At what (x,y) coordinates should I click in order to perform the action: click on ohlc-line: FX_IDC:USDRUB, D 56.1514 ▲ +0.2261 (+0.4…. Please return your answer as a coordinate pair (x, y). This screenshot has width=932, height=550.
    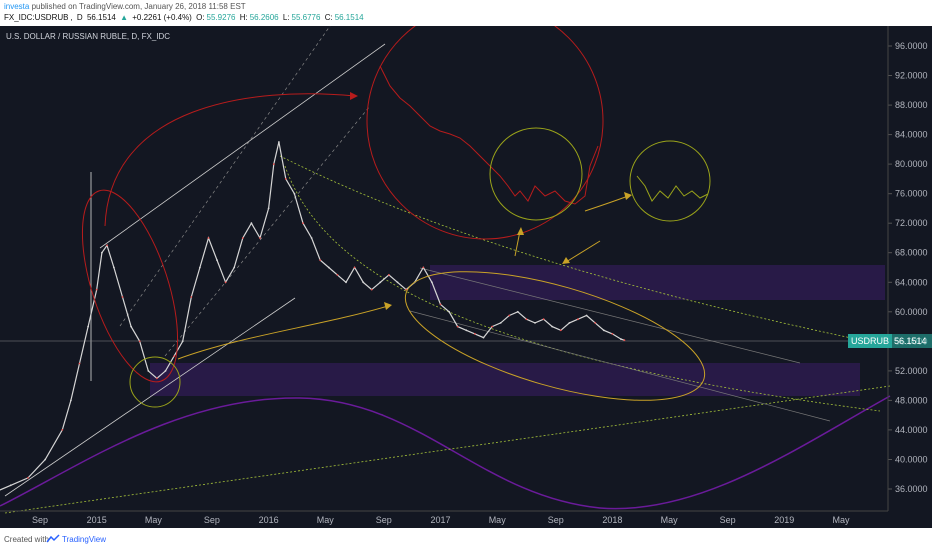
    Looking at the image, I should click on (184, 17).